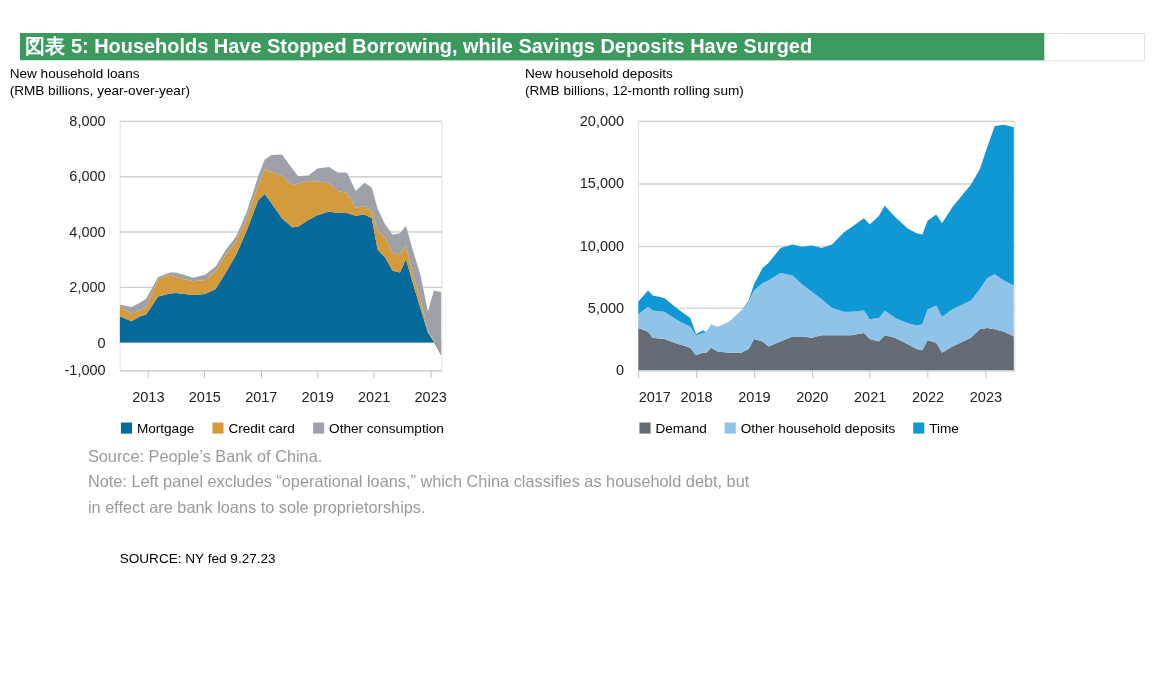 The width and height of the screenshot is (1154, 692). I want to click on text: Note: Left panel excludes “operational loans,” which China classifies as household debt, but in effect are bank loans to sole proprietorships., so click(418, 494).